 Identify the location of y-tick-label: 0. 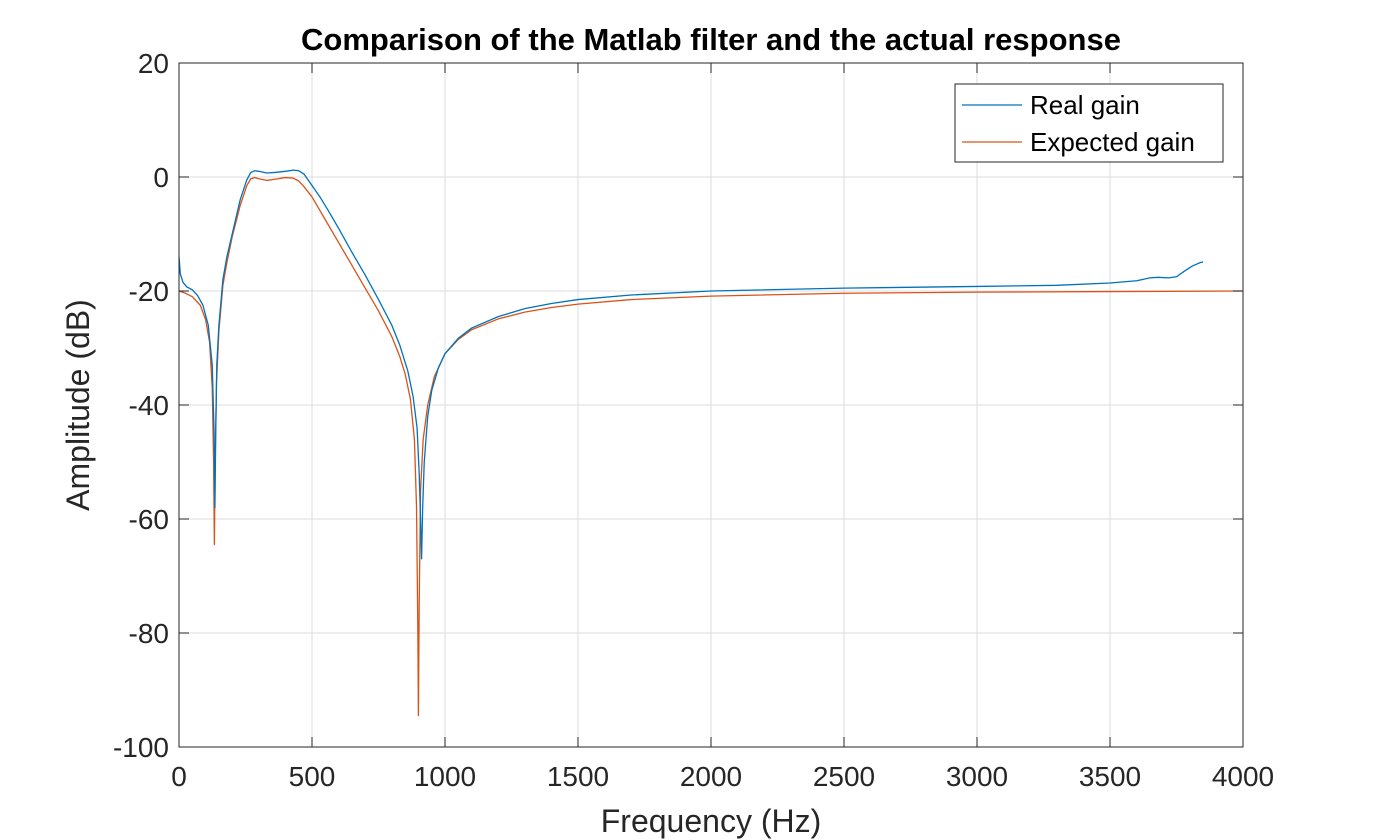
(161, 177).